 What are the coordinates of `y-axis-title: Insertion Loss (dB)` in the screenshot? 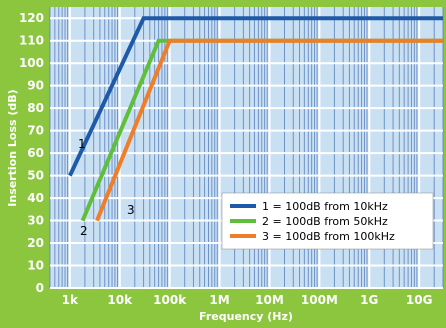 It's located at (12, 147).